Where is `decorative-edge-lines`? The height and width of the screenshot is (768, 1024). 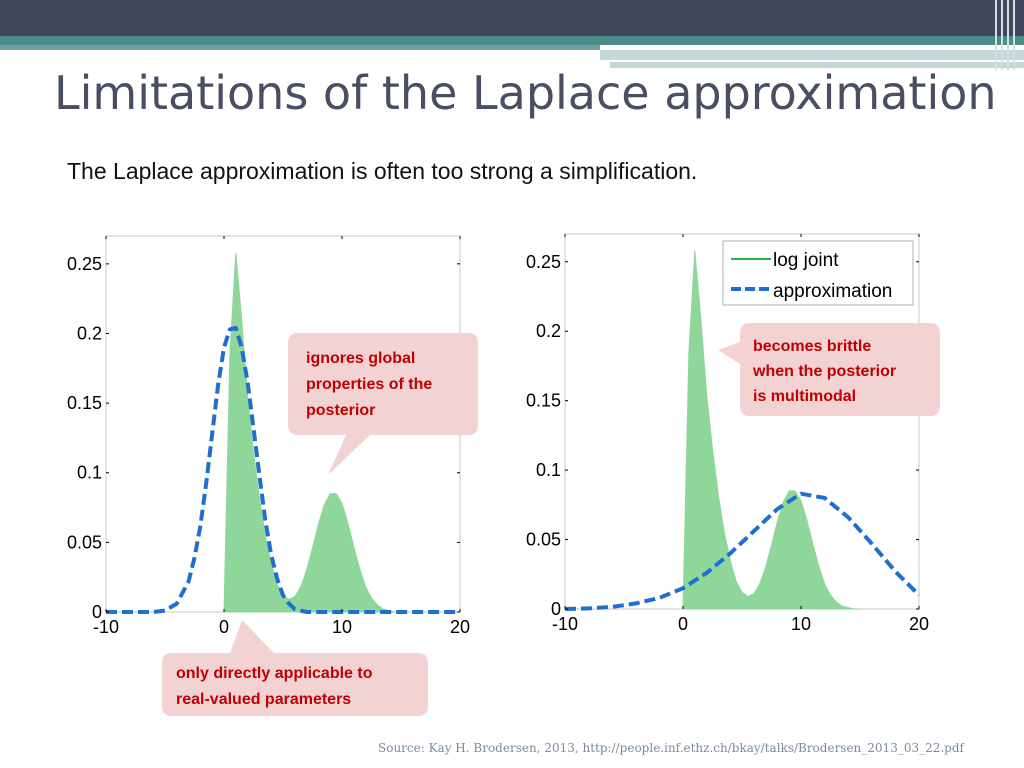 decorative-edge-lines is located at coordinates (1005, 35).